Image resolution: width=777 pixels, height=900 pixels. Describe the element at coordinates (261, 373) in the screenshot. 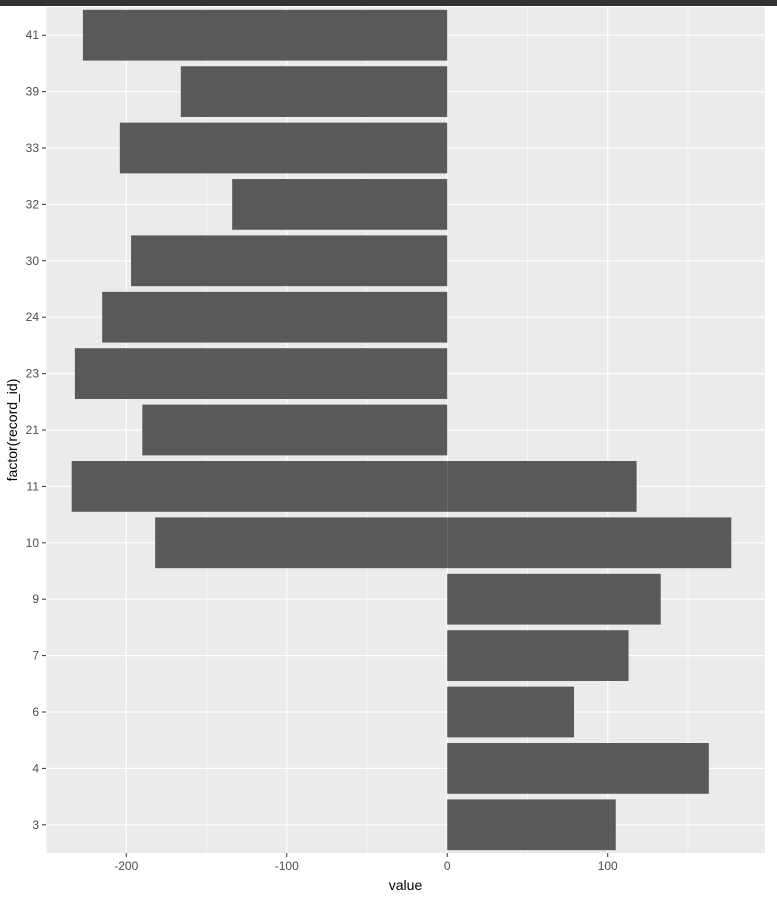

I see `bar-23-negative` at that location.